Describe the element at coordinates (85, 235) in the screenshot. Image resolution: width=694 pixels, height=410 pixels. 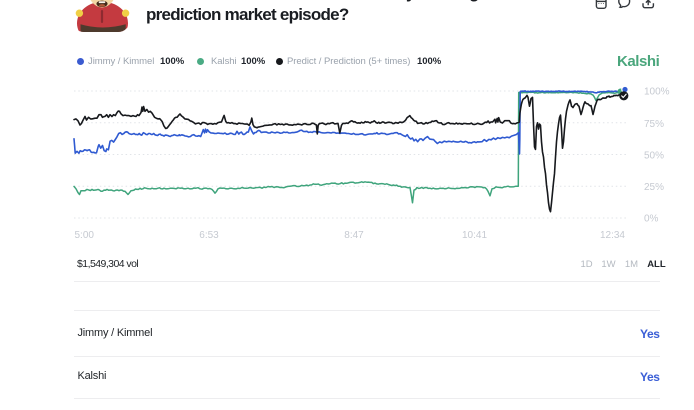
I see `svg-text: 5:00` at that location.